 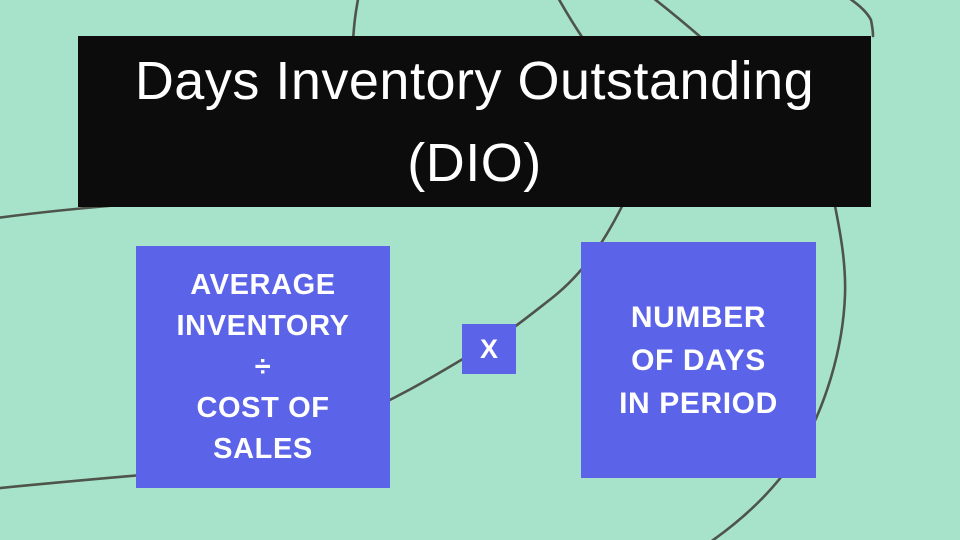 I want to click on numerator-line-2: INVENTORY, so click(x=263, y=325).